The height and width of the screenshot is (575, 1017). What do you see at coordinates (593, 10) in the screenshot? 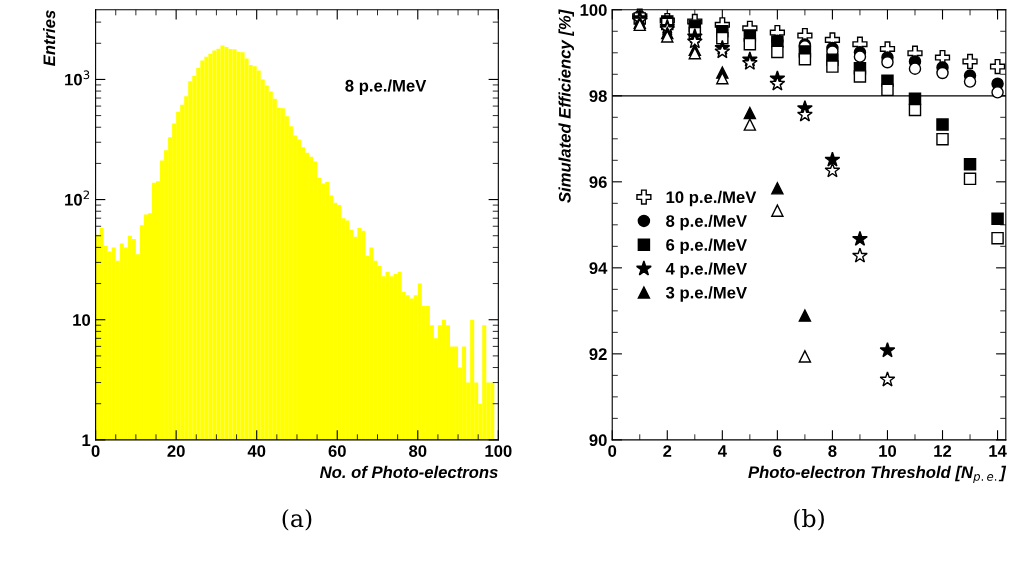
I see `y-tick-label: 100` at bounding box center [593, 10].